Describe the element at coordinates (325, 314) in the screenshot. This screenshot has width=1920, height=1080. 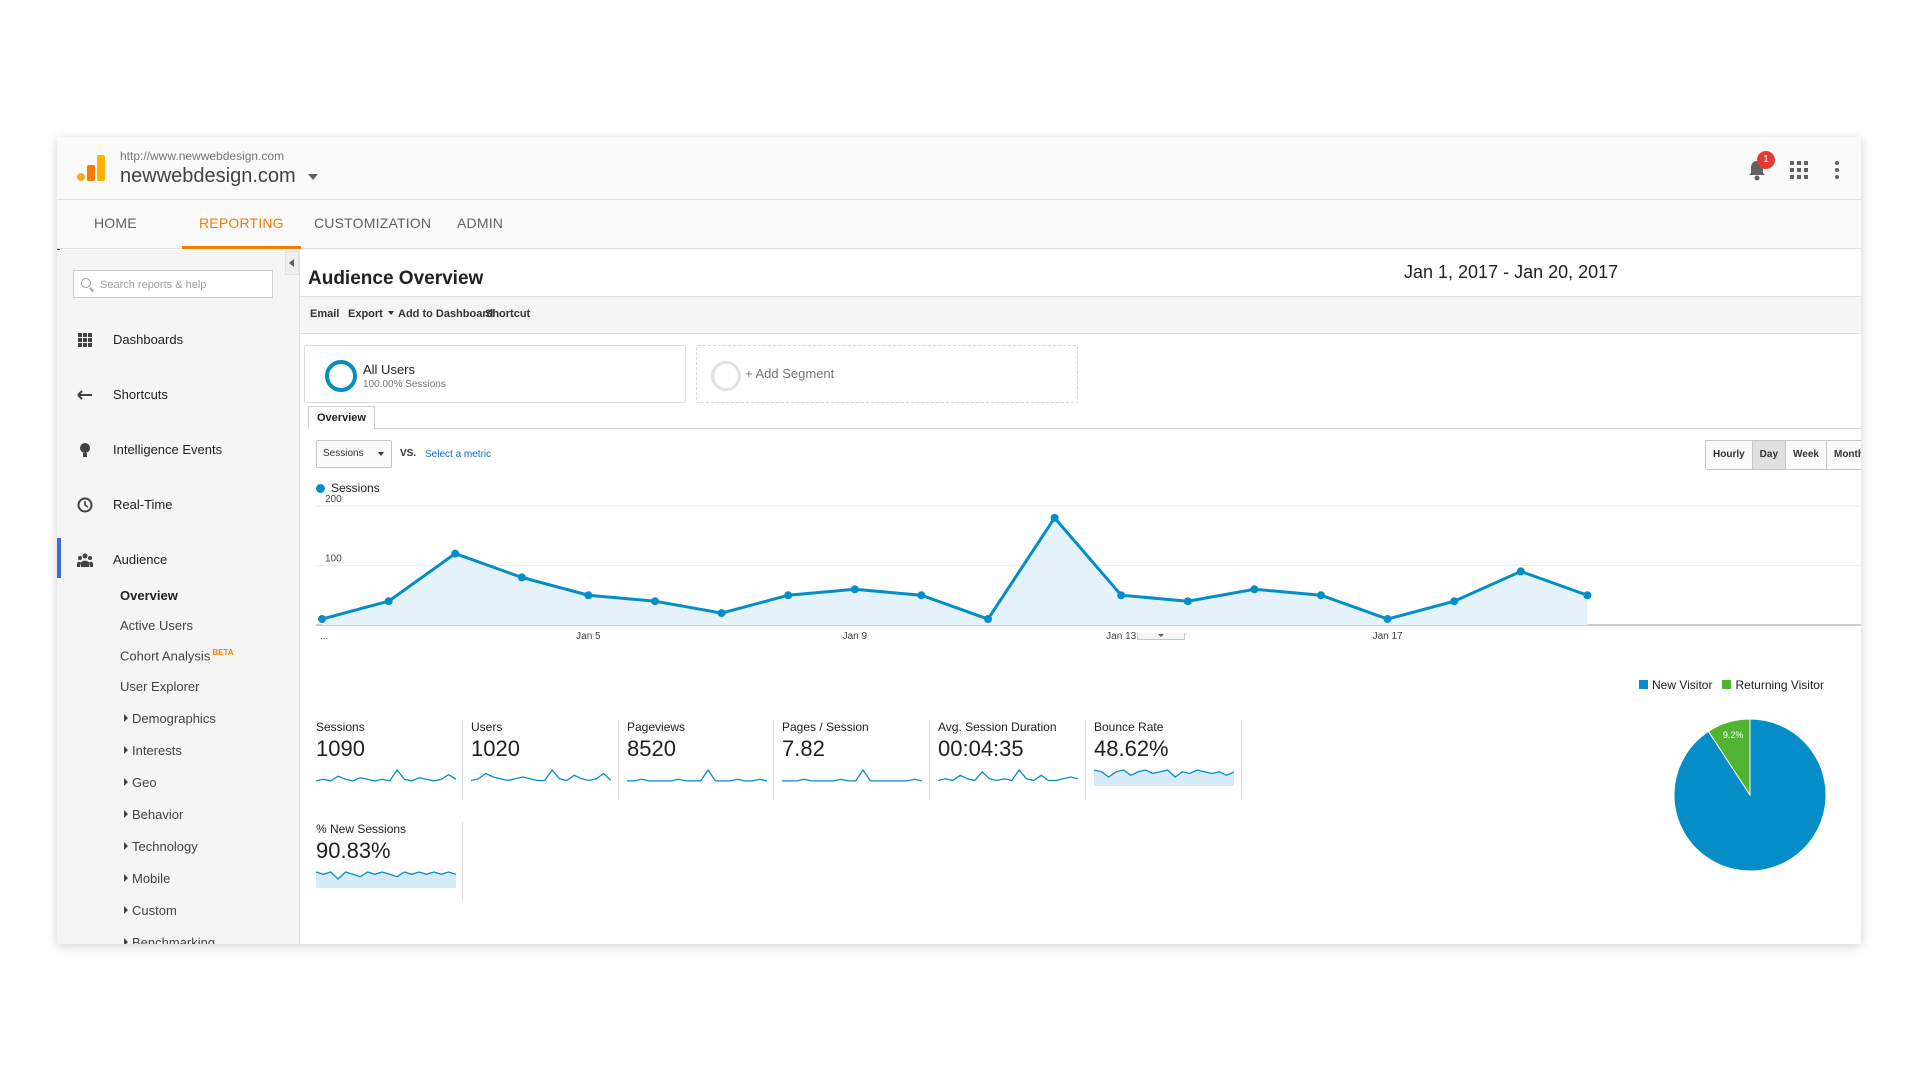
I see `email-button: Email` at that location.